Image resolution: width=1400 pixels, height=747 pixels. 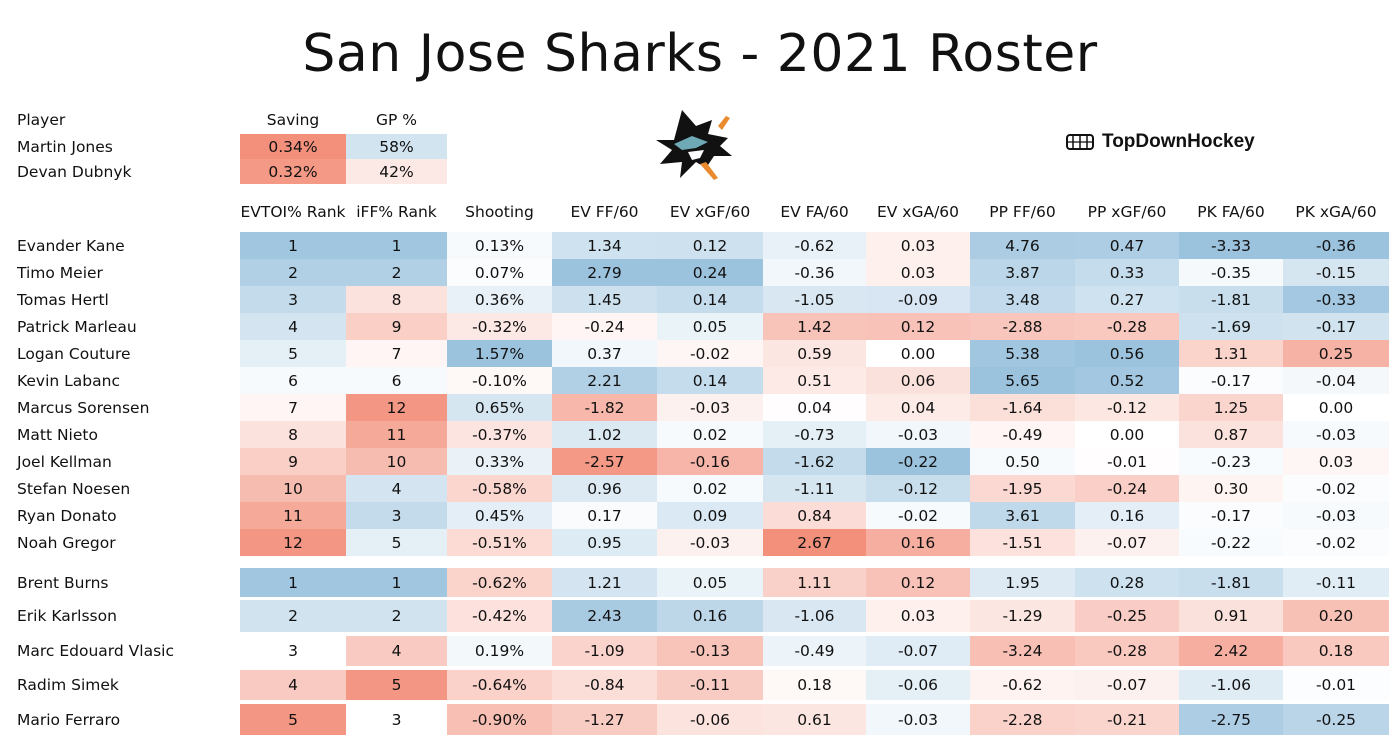 What do you see at coordinates (1231, 542) in the screenshot?
I see `stat-cell: -0.22` at bounding box center [1231, 542].